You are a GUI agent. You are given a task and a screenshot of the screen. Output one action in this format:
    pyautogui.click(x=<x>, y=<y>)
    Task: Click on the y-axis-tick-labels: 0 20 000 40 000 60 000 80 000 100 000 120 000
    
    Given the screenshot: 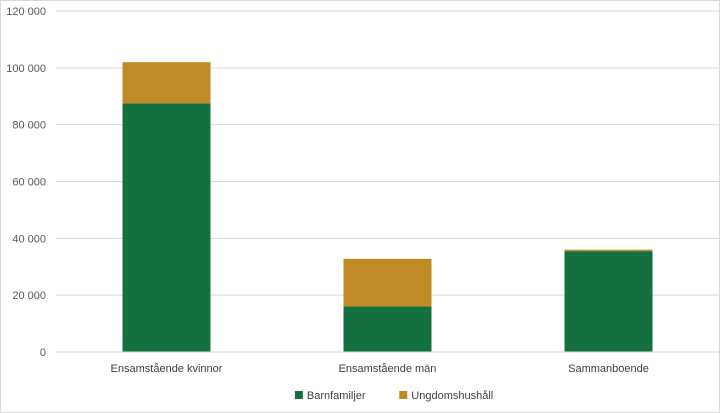 What is the action you would take?
    pyautogui.click(x=26, y=182)
    